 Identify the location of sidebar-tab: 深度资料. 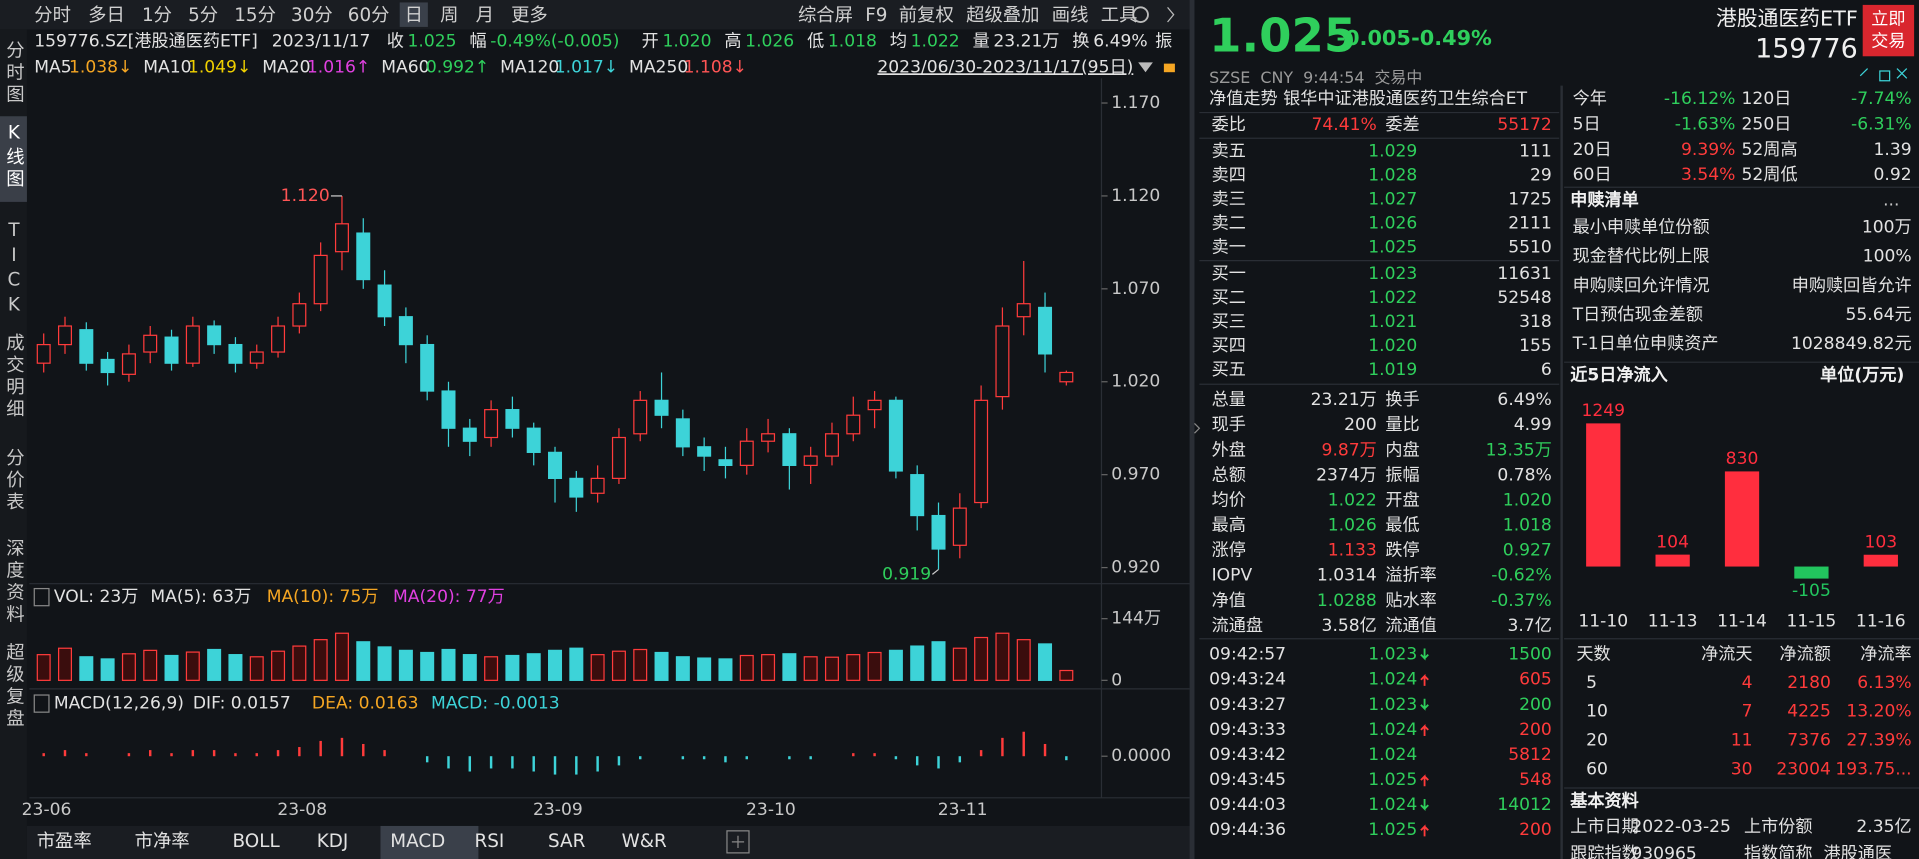
(13, 582).